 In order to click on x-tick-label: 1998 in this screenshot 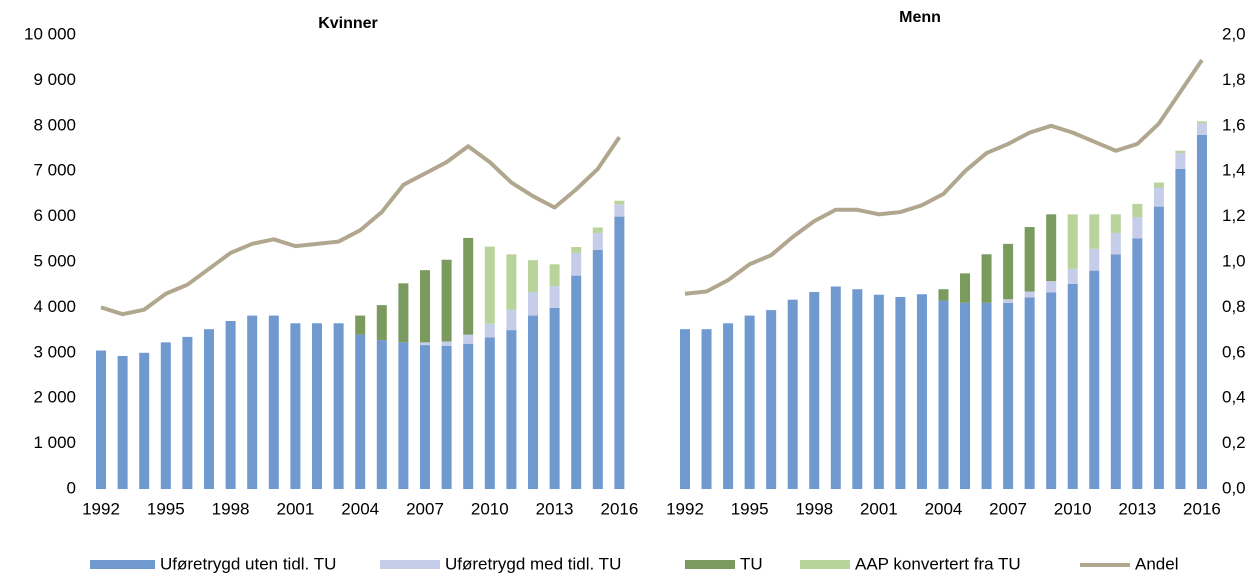, I will do `click(814, 508)`.